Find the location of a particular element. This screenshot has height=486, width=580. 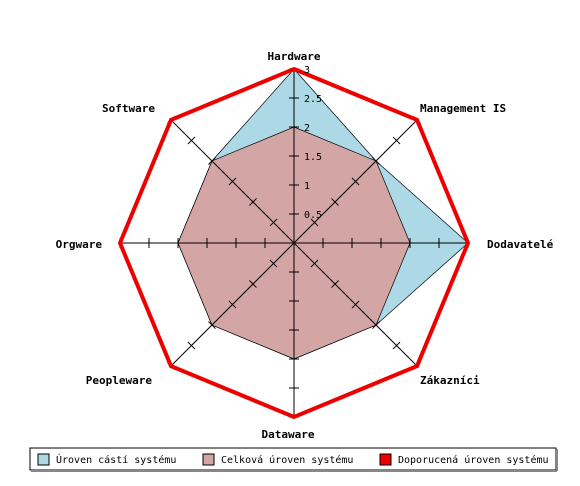

axis-label-software: Software is located at coordinates (128, 108).